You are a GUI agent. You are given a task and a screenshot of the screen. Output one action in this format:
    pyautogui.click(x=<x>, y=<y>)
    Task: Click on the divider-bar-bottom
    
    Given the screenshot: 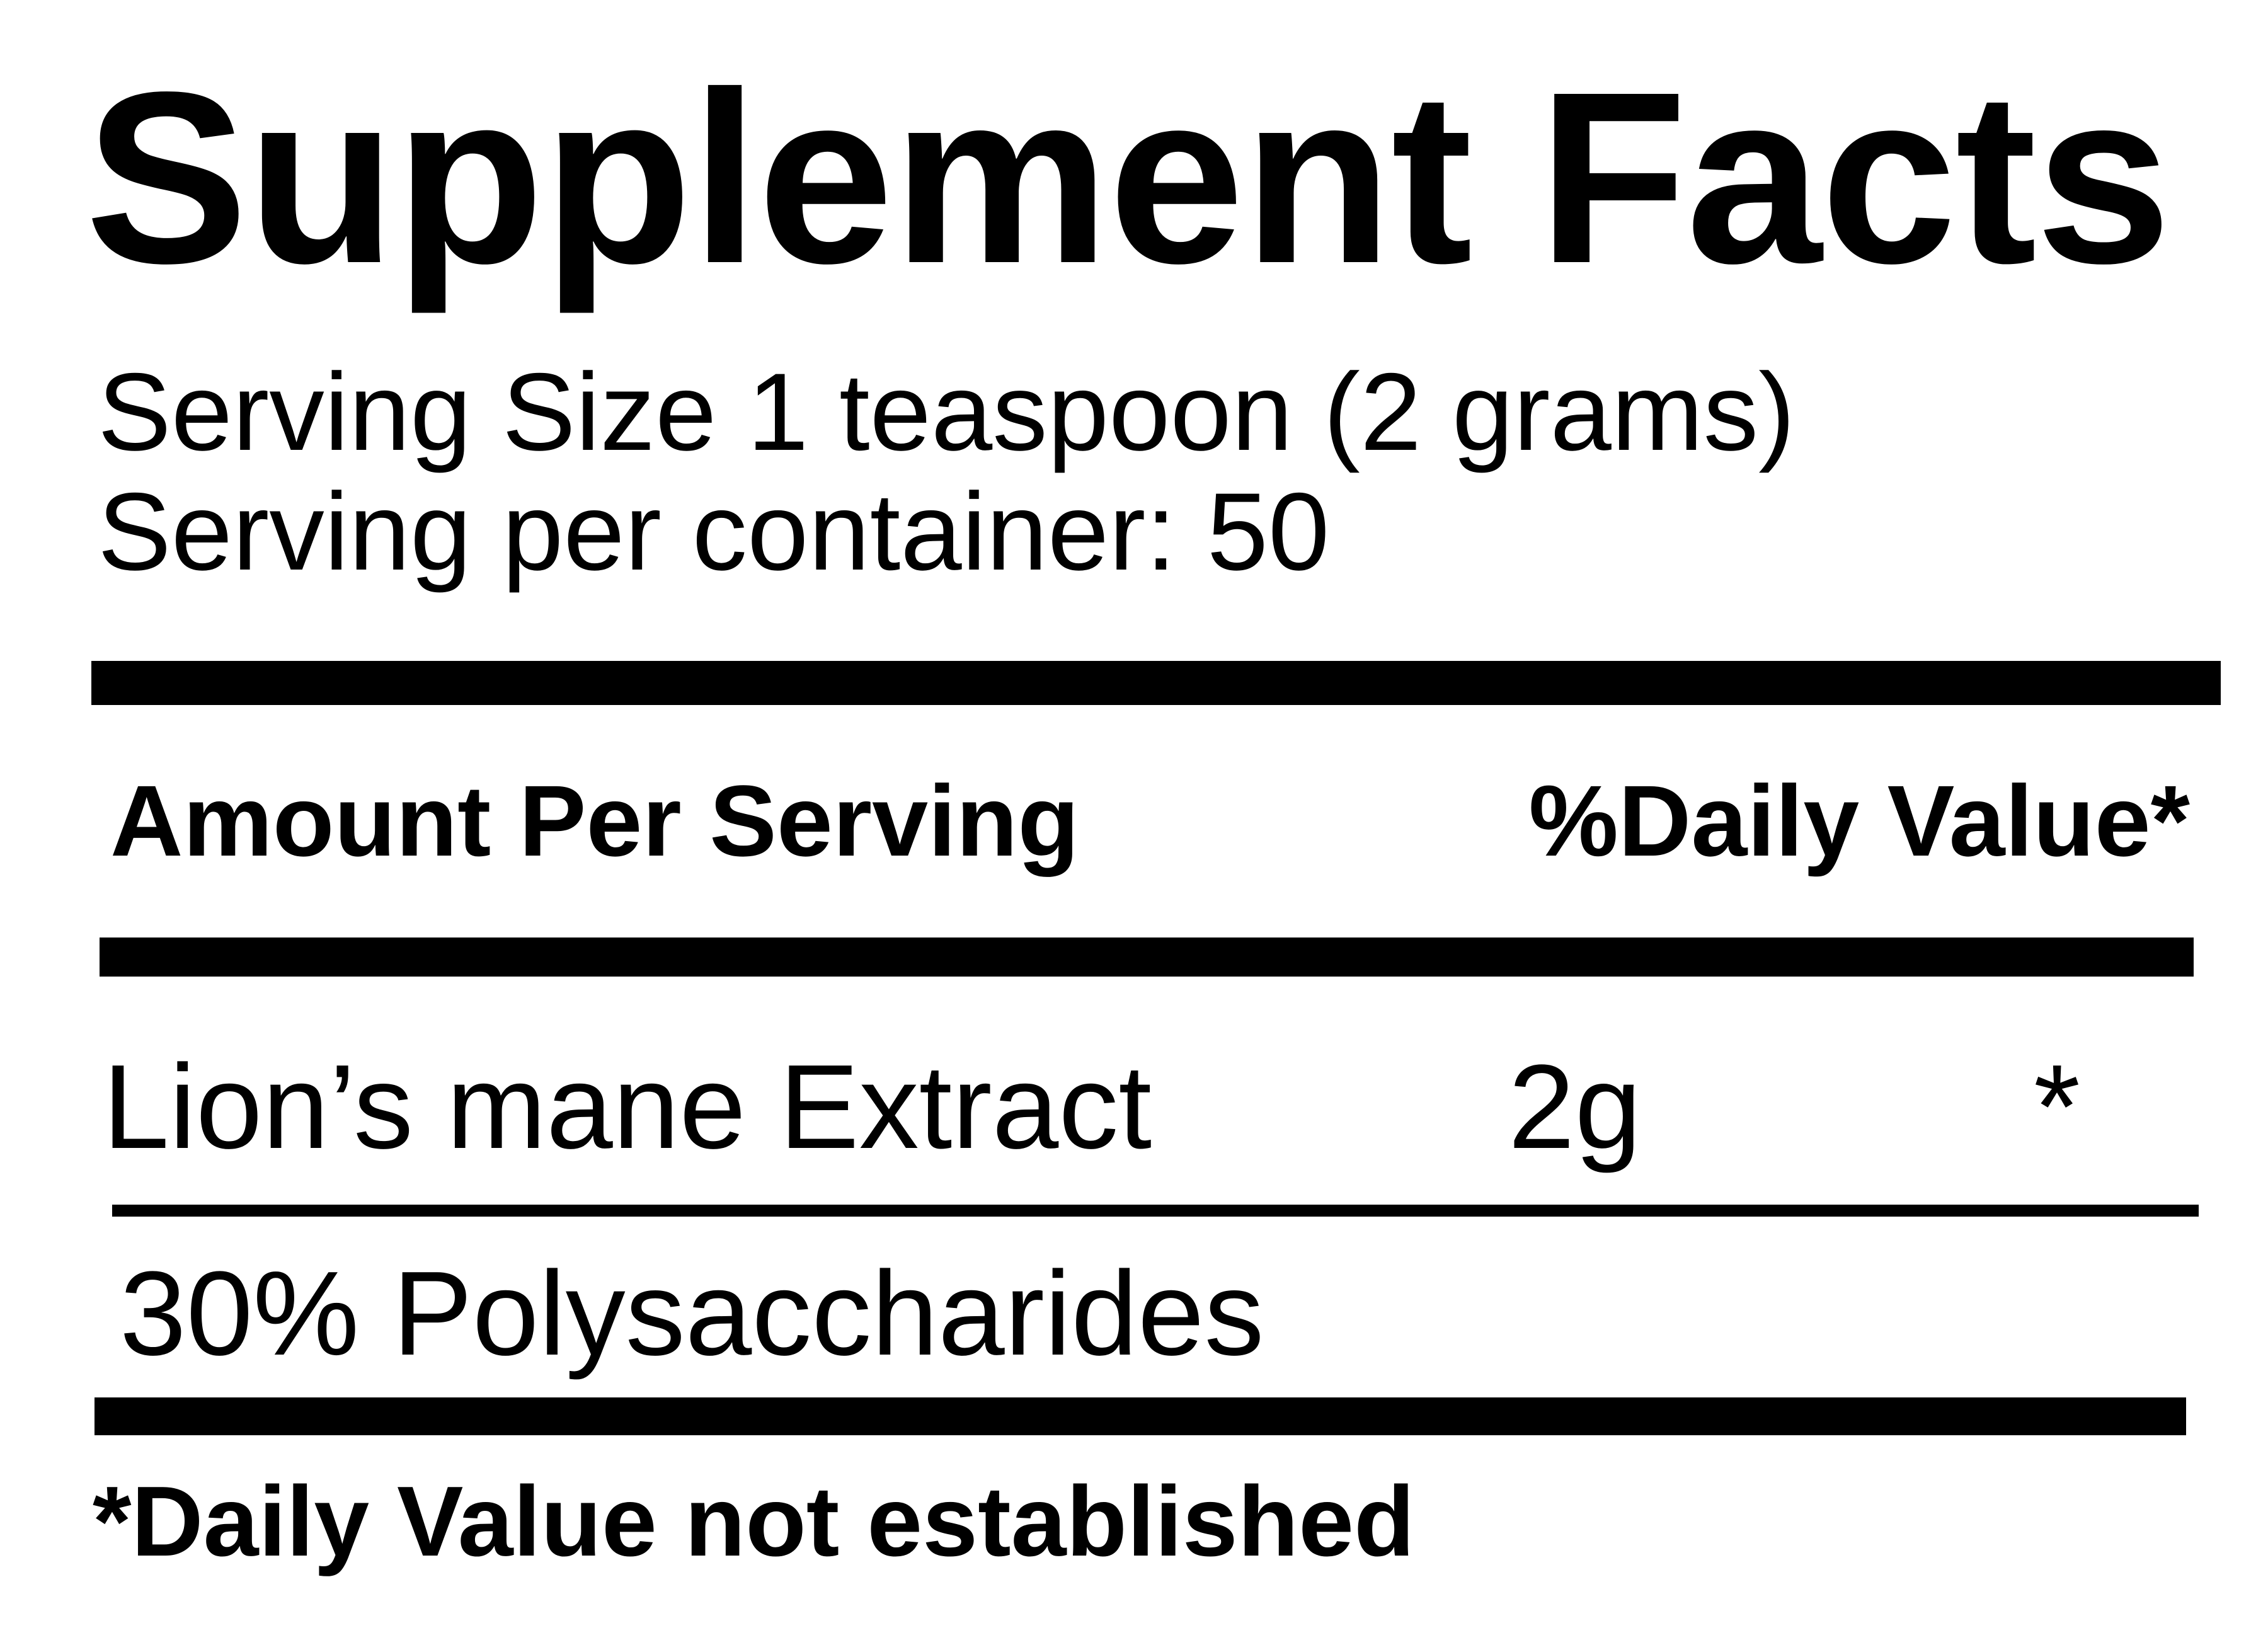 What is the action you would take?
    pyautogui.click(x=1140, y=1416)
    